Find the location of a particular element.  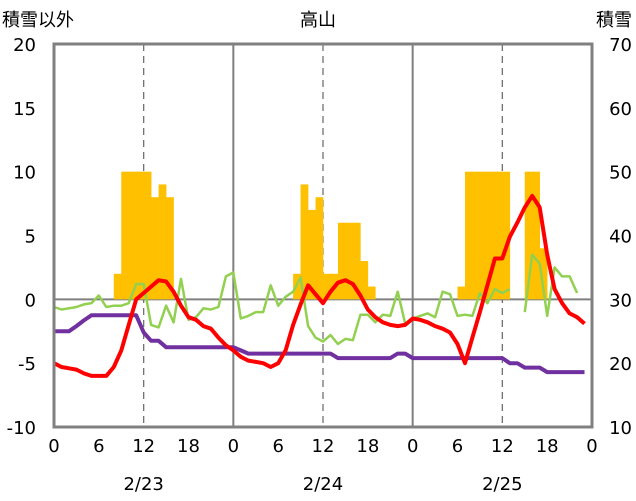

day-label: 2/25 is located at coordinates (502, 484).